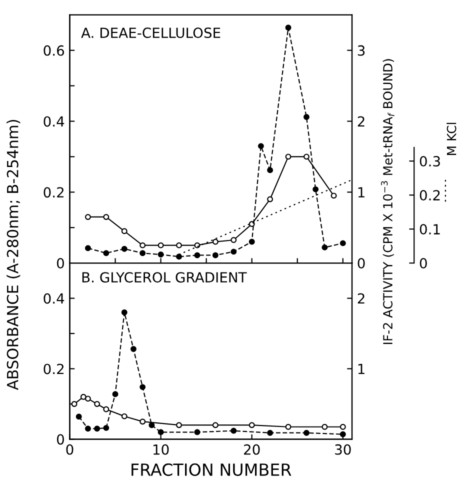 The width and height of the screenshot is (465, 480). I want to click on x-tick-label: 20, so click(252, 449).